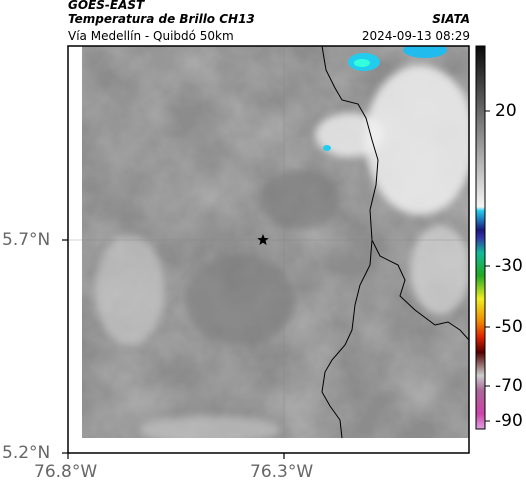 The width and height of the screenshot is (526, 491). Describe the element at coordinates (506, 111) in the screenshot. I see `colorbar-tick-label: 20` at that location.